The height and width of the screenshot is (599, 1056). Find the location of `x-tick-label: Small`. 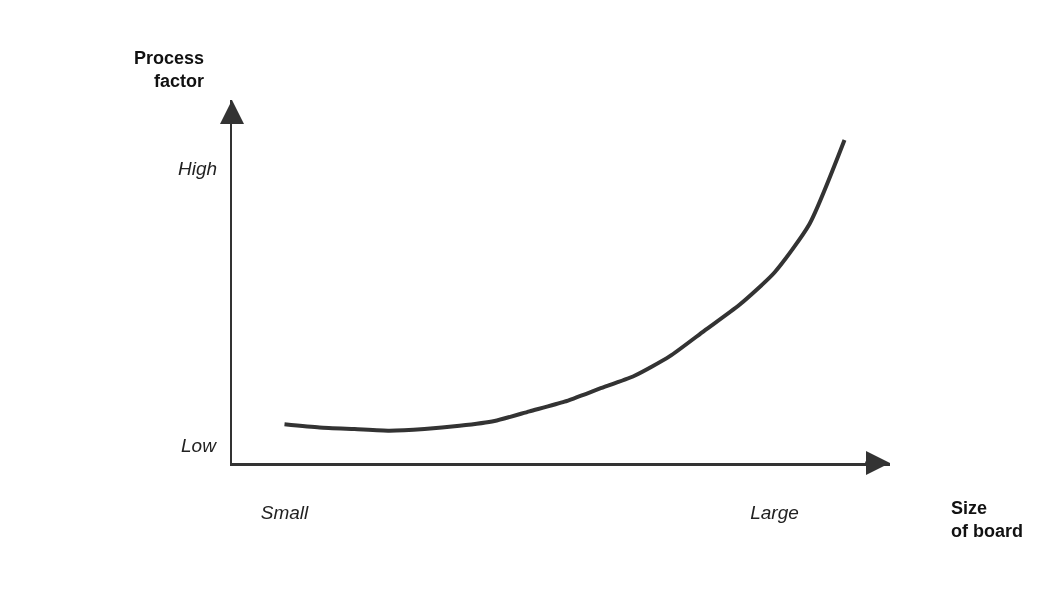

x-tick-label: Small is located at coordinates (285, 512).